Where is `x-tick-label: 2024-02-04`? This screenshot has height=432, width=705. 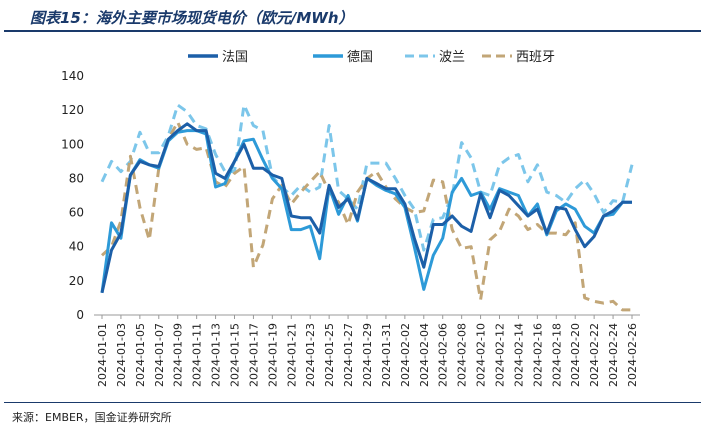 x-tick-label: 2024-02-04 is located at coordinates (424, 355).